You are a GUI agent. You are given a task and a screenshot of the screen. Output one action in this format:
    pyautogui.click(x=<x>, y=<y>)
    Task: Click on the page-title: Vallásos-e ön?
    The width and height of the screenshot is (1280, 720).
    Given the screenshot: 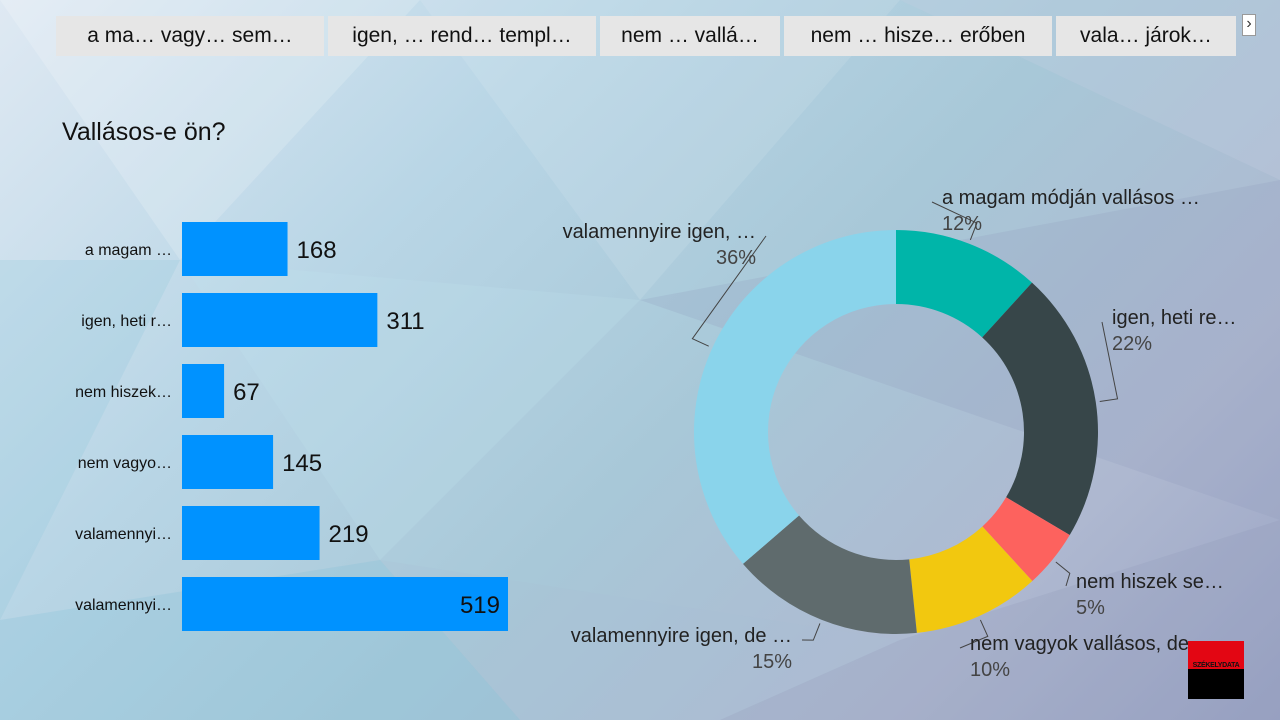 What is the action you would take?
    pyautogui.click(x=144, y=132)
    